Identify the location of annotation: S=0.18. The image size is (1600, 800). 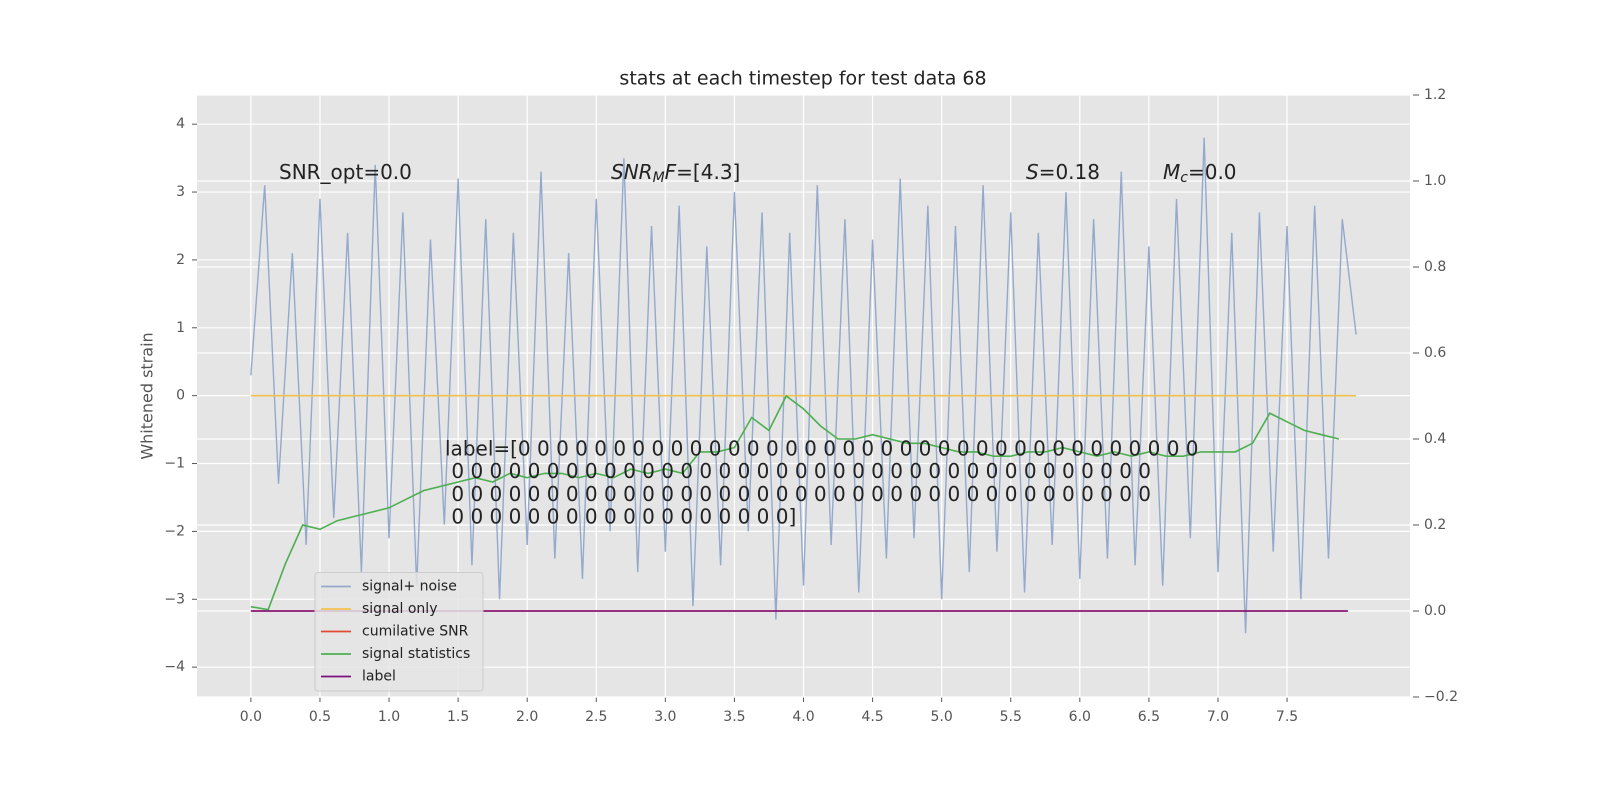
(1063, 172).